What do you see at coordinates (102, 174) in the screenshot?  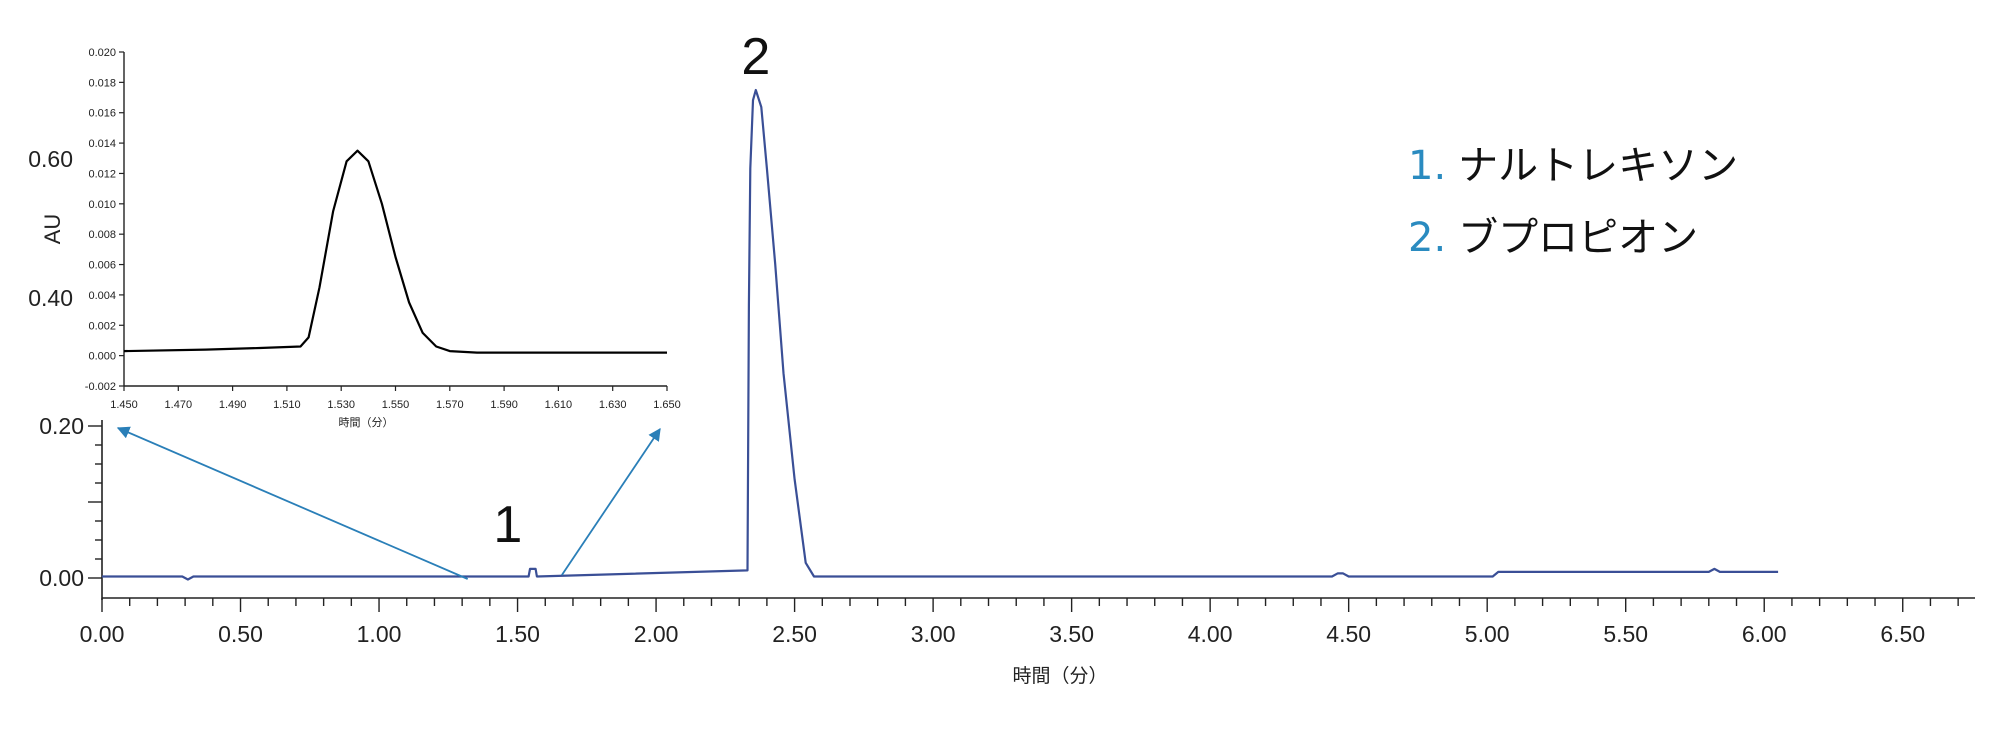 I see `inset-y-tick-label: 0.012` at bounding box center [102, 174].